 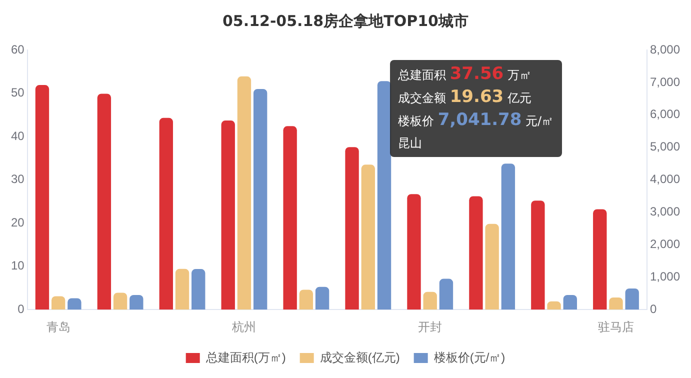 I want to click on y-tick-label: 60, so click(x=17, y=49).